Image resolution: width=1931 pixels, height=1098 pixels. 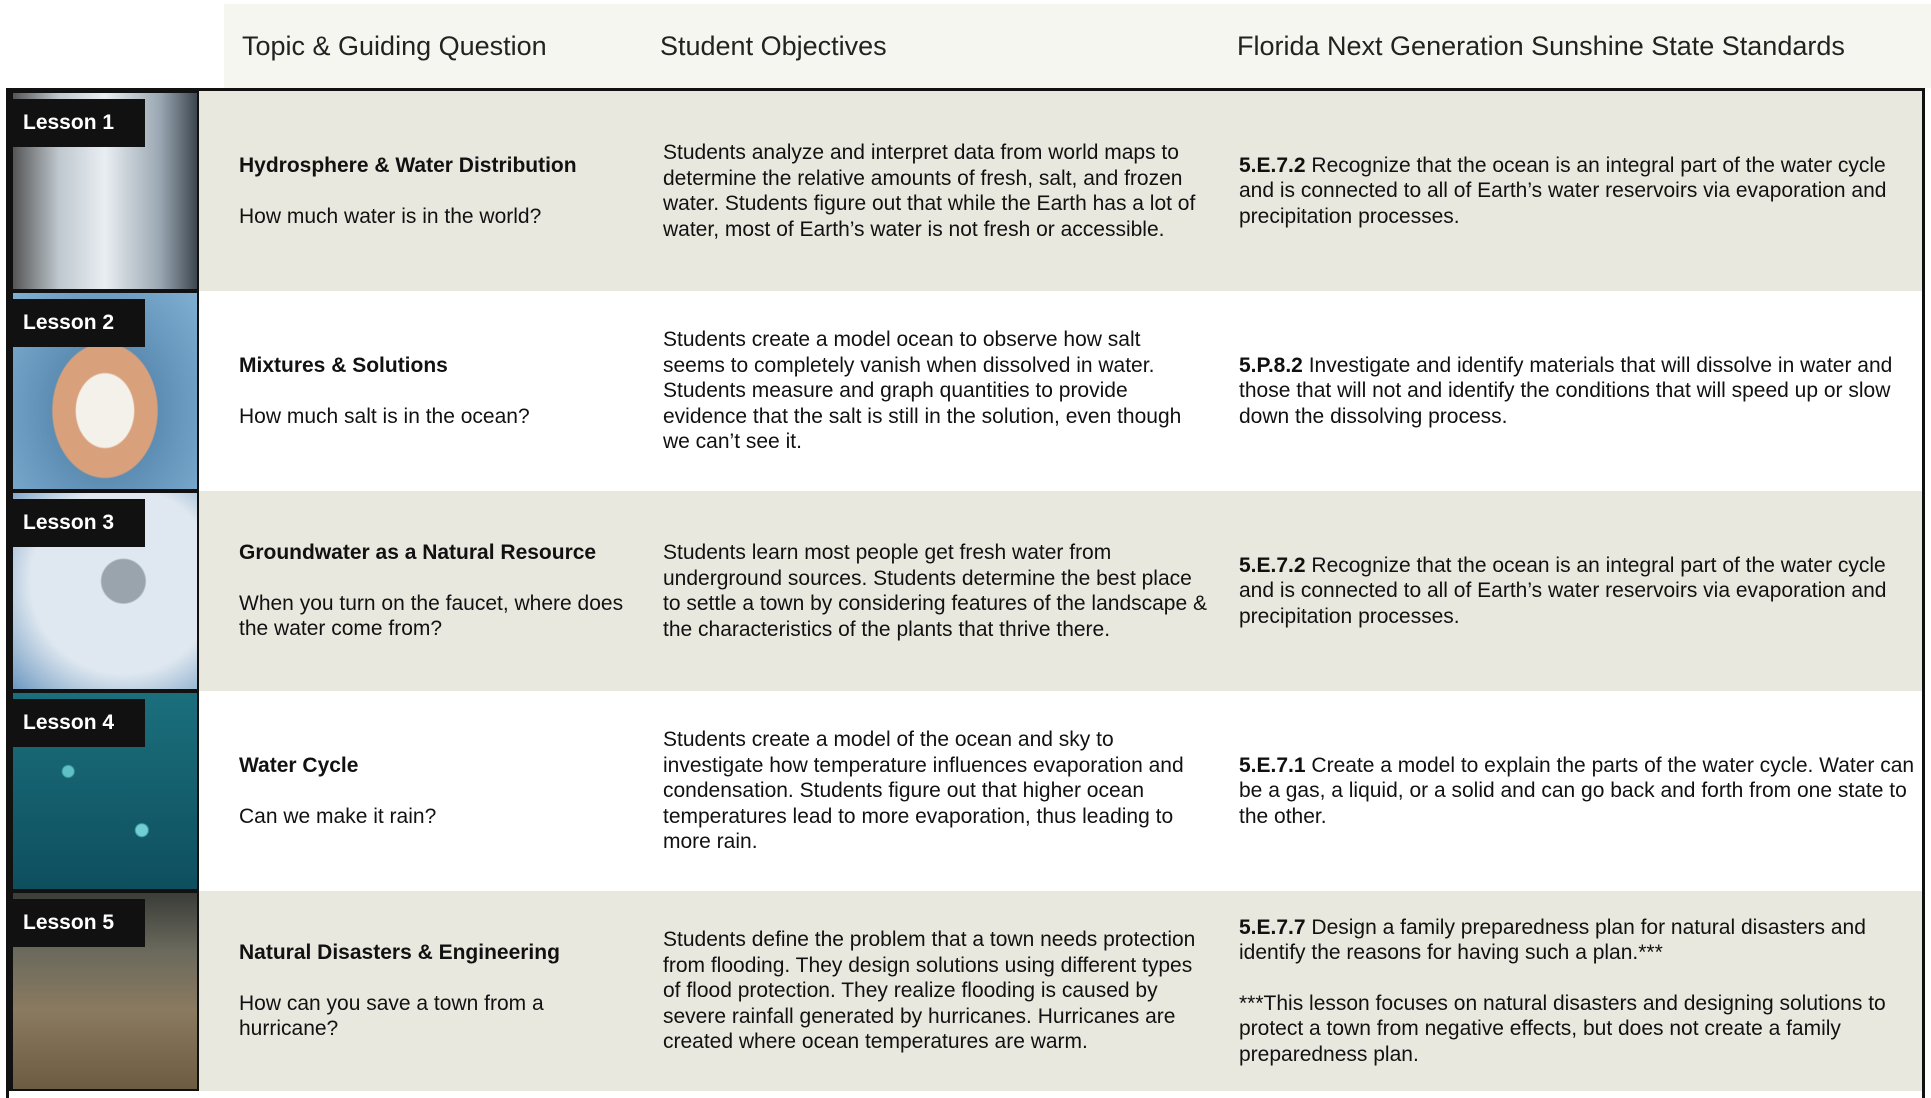 I want to click on standard-code: 5.E.7.1, so click(x=1272, y=765).